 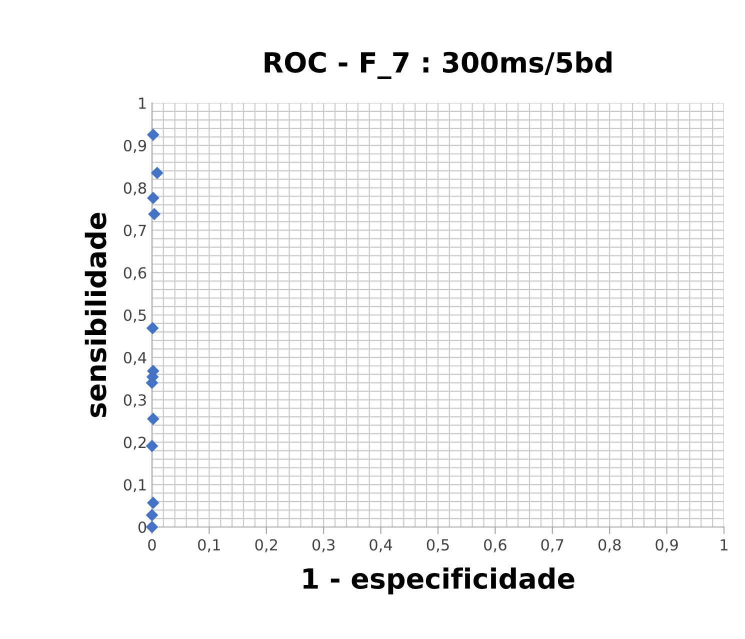 What do you see at coordinates (437, 545) in the screenshot?
I see `x-tick-label: 0,5` at bounding box center [437, 545].